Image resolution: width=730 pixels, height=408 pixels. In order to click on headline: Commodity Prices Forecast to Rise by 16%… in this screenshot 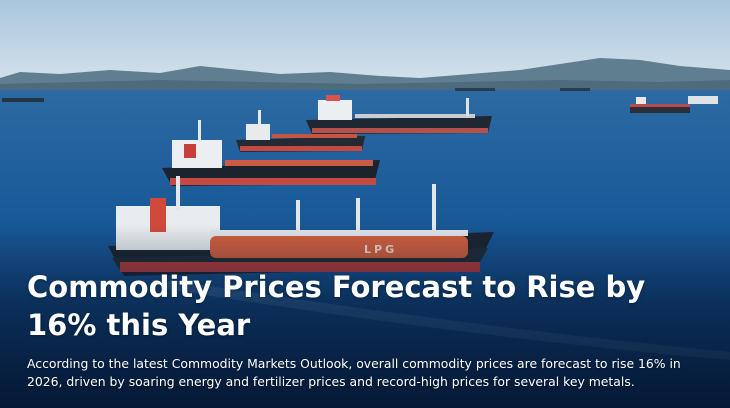, I will do `click(336, 306)`.